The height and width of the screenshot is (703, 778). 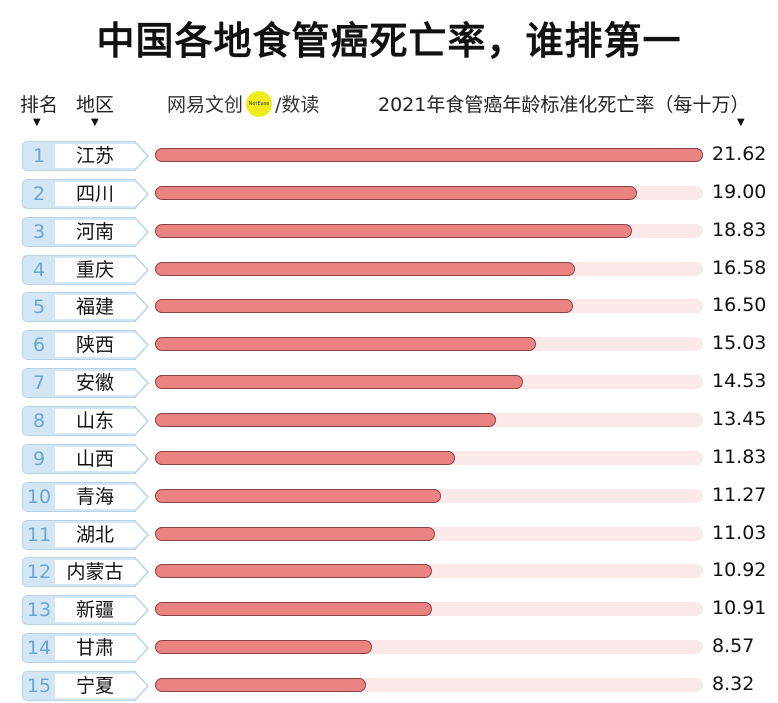 I want to click on bar-row: 1 江苏 21.62, so click(x=389, y=156).